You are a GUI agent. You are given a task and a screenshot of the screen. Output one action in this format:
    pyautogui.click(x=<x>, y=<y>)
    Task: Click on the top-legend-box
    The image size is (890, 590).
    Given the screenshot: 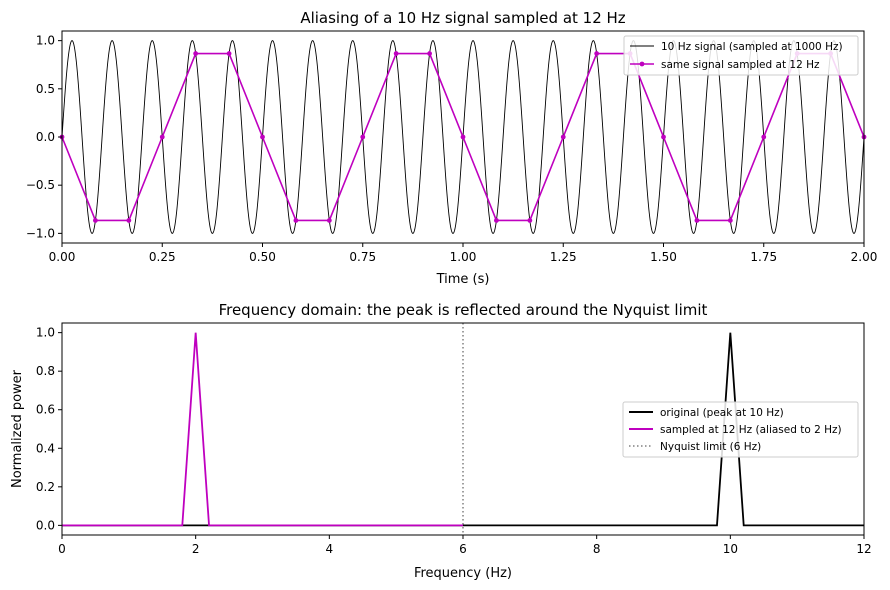 What is the action you would take?
    pyautogui.click(x=741, y=55)
    